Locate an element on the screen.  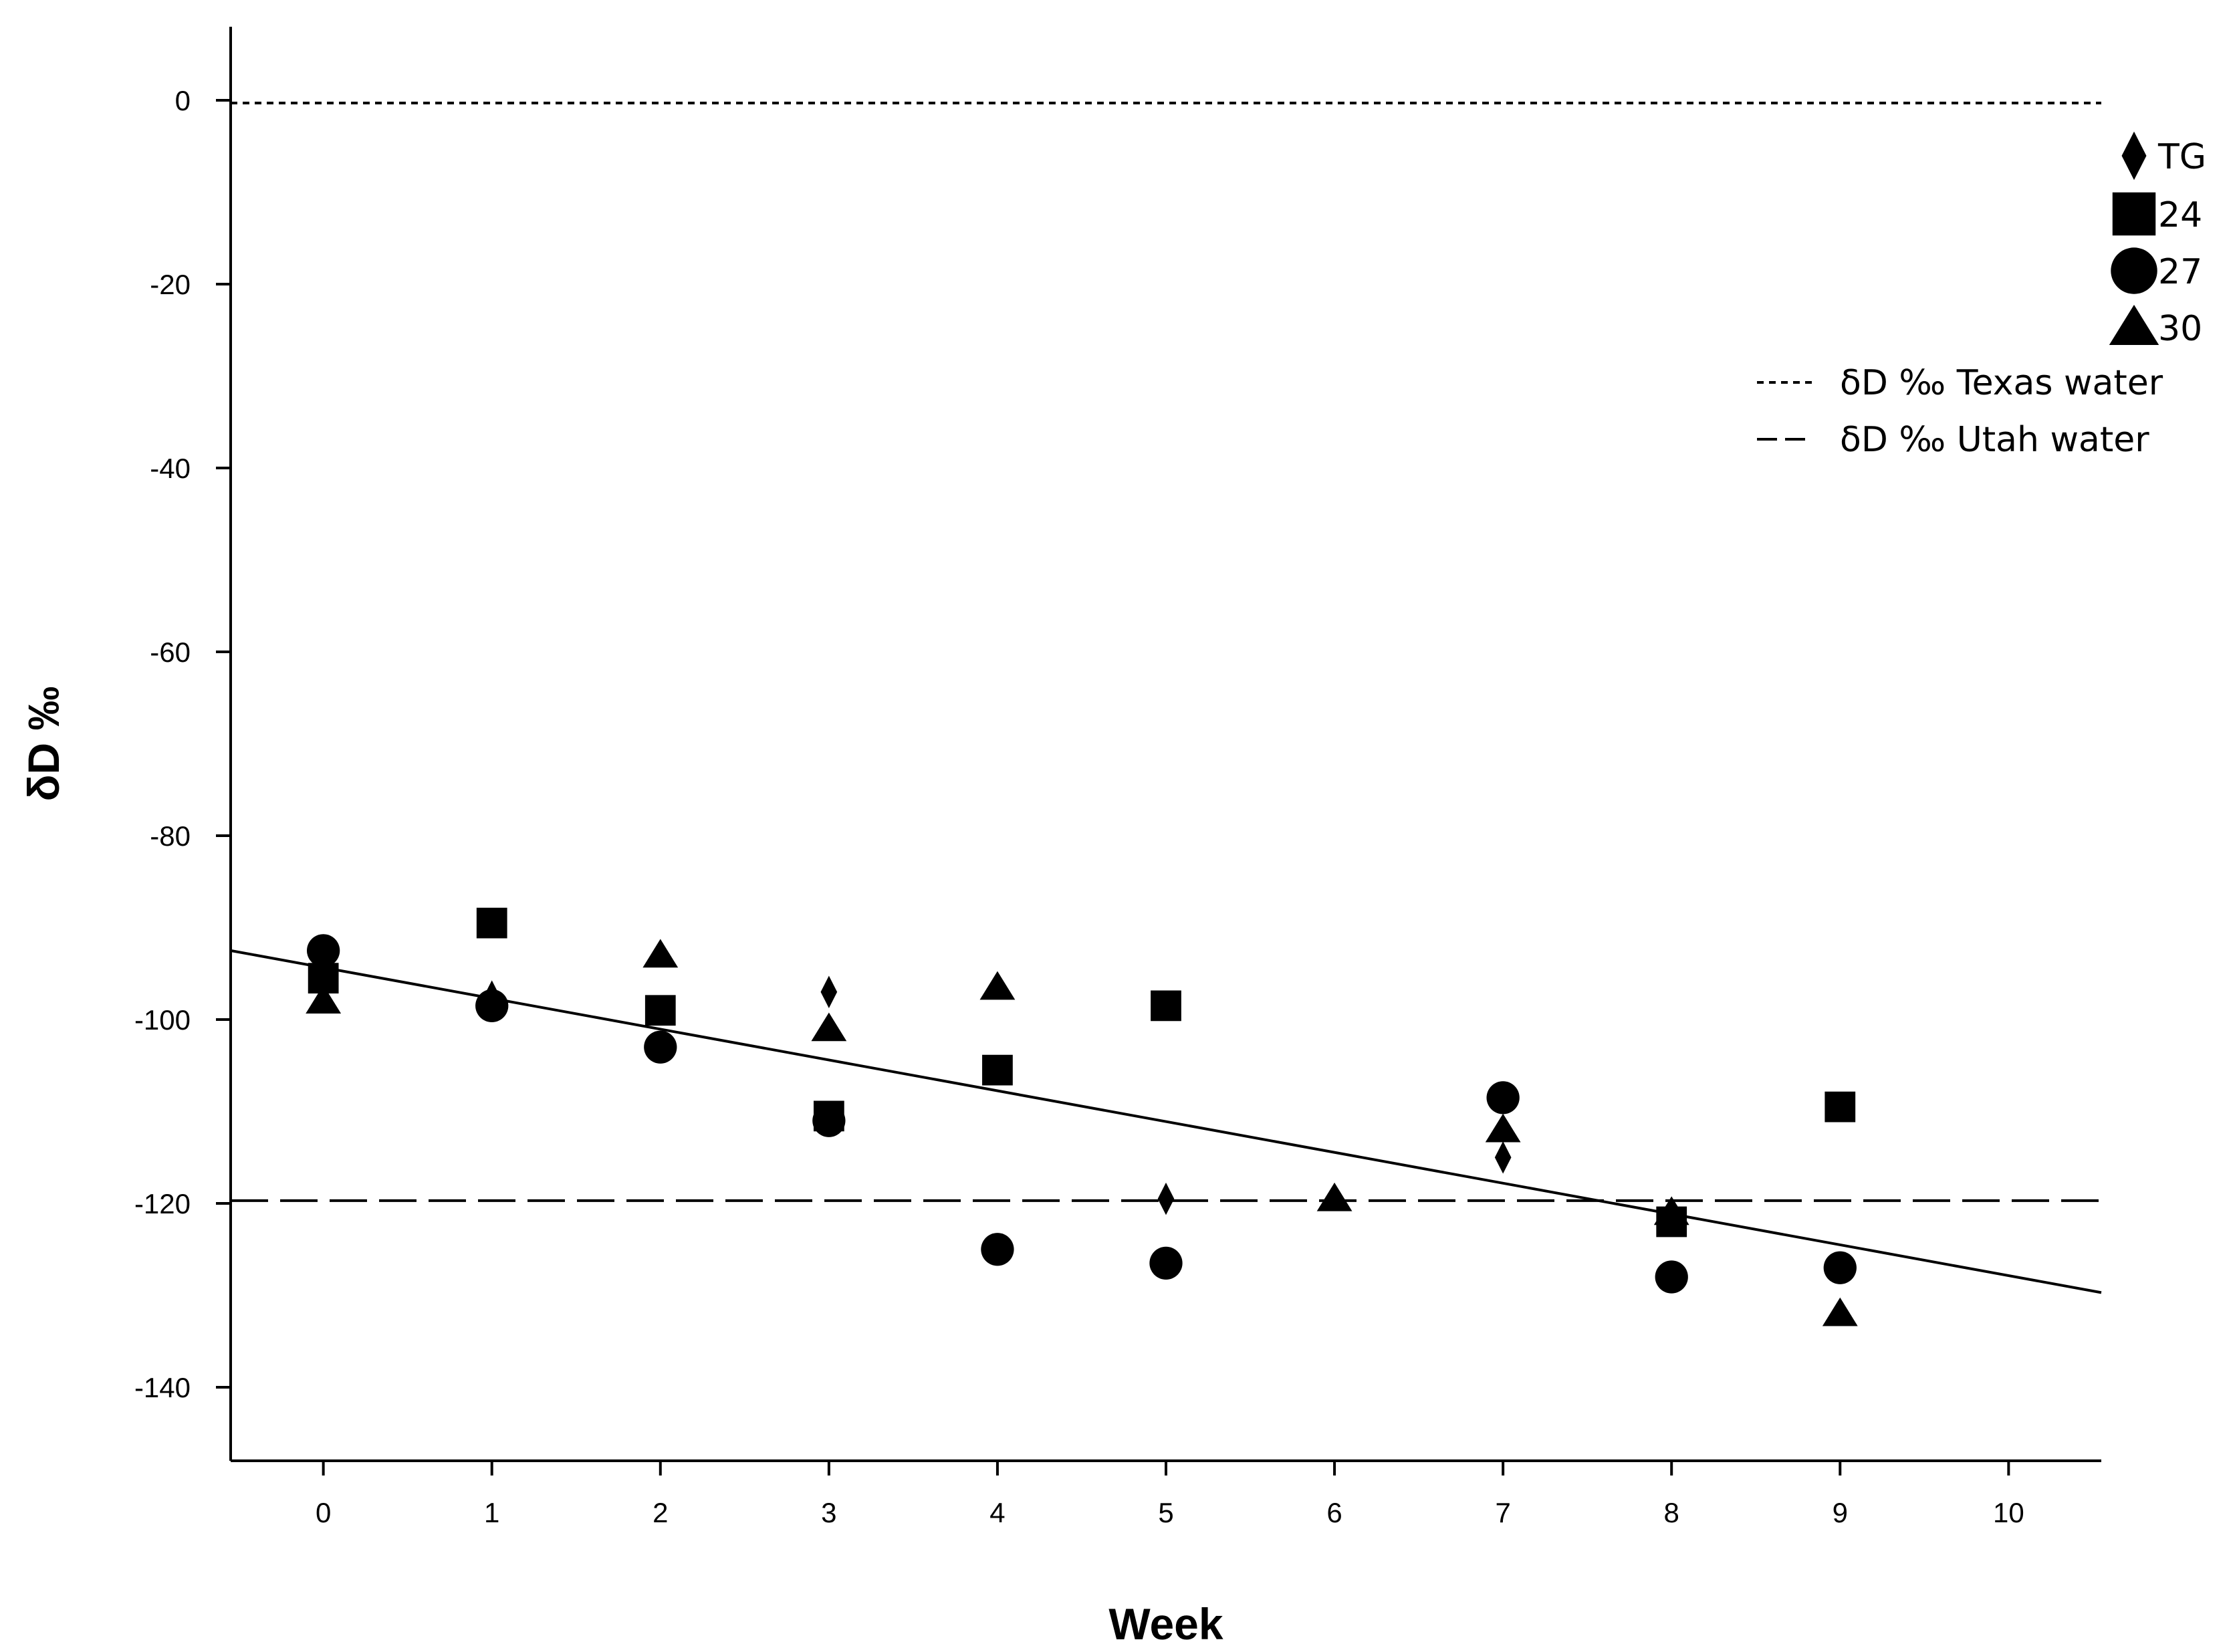
legend-diamond-marker is located at coordinates (2134, 156).